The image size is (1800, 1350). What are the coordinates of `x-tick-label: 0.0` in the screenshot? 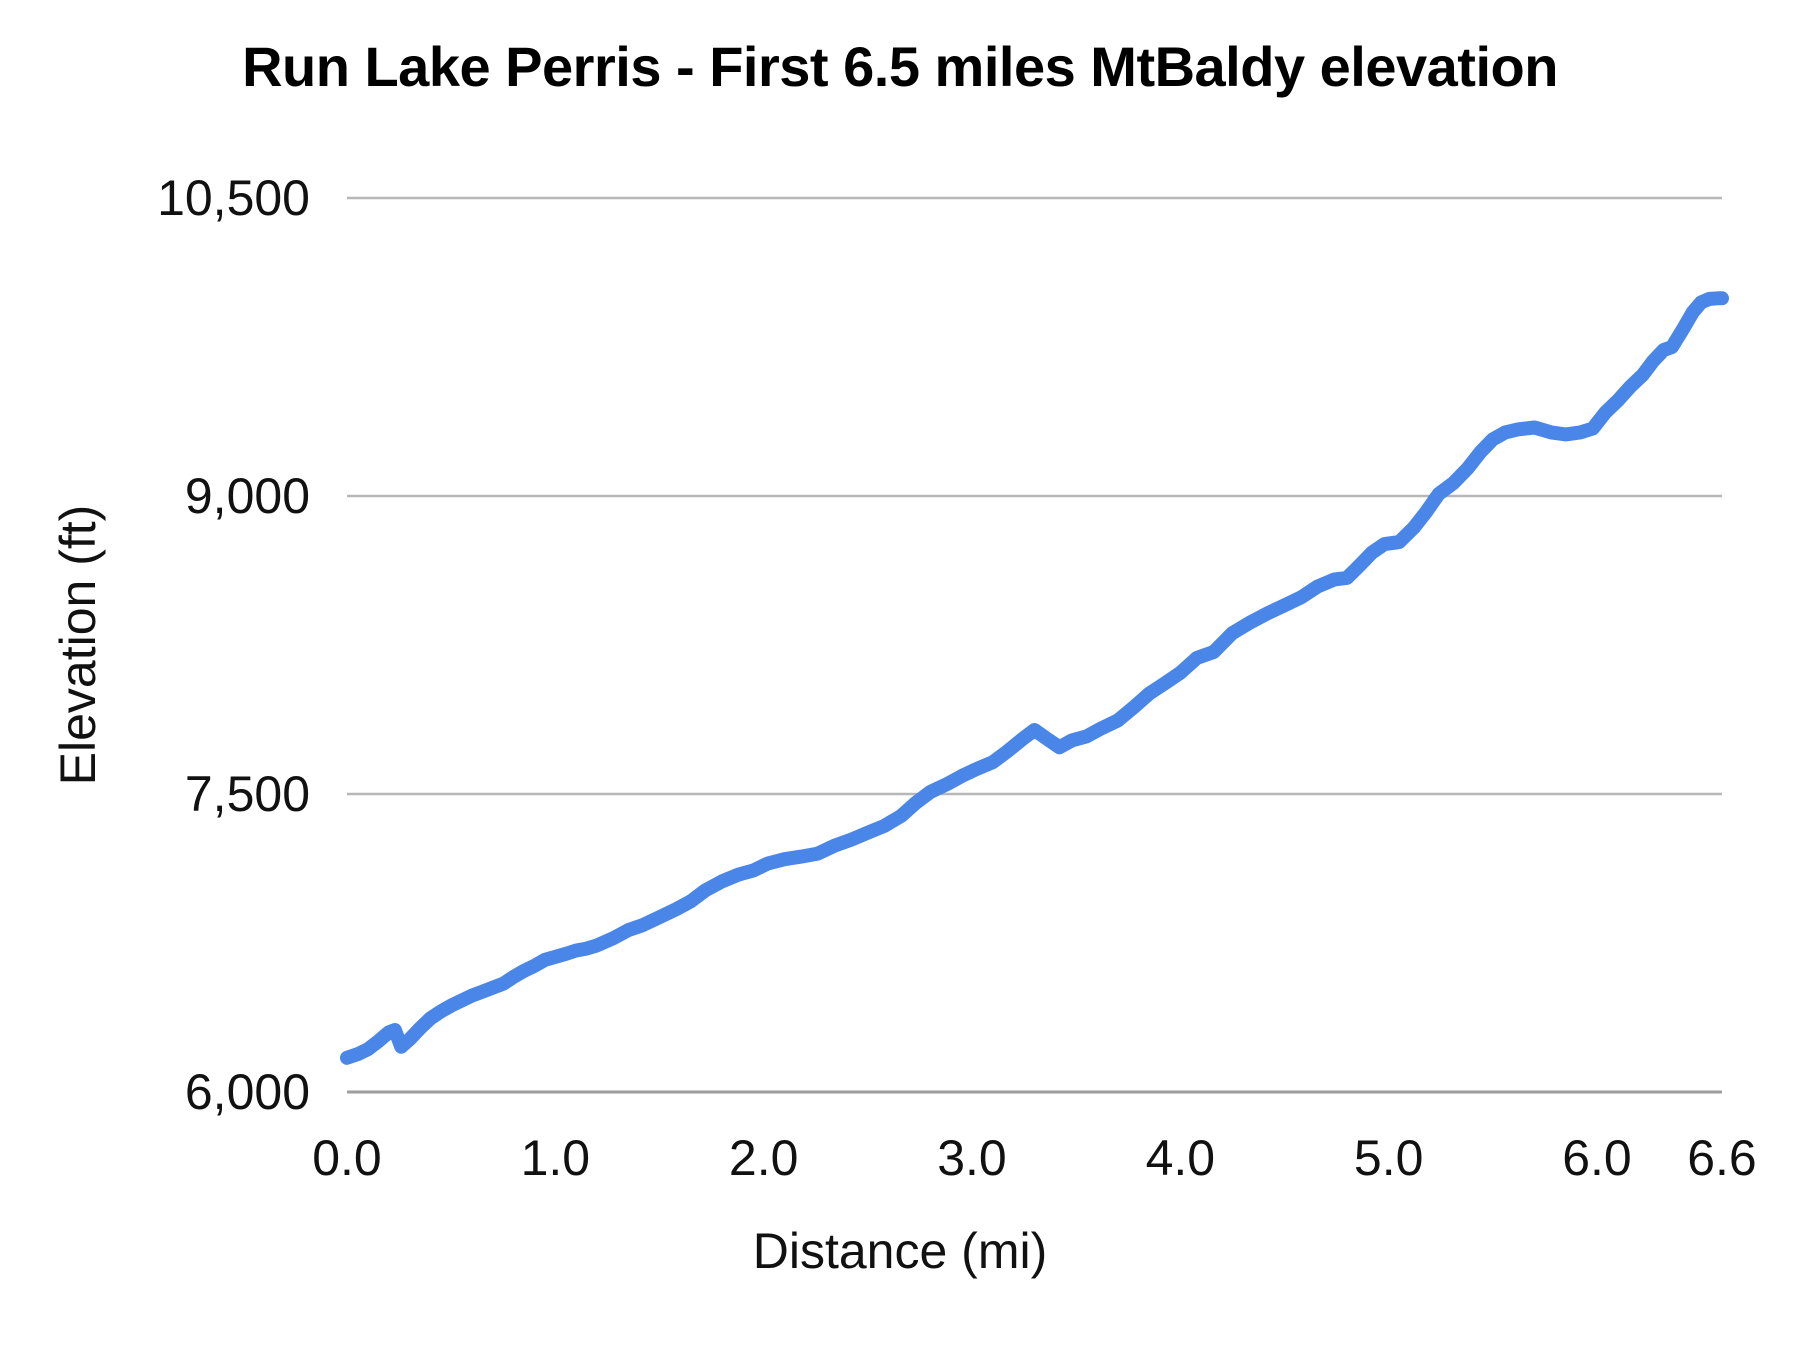 It's located at (347, 1158).